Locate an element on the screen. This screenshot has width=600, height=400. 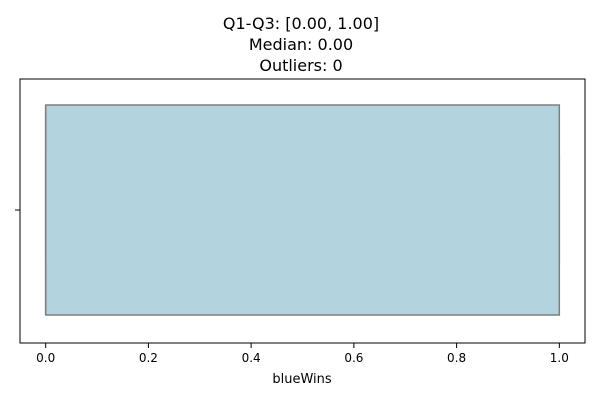
x-tick-label: 1.0 is located at coordinates (559, 358).